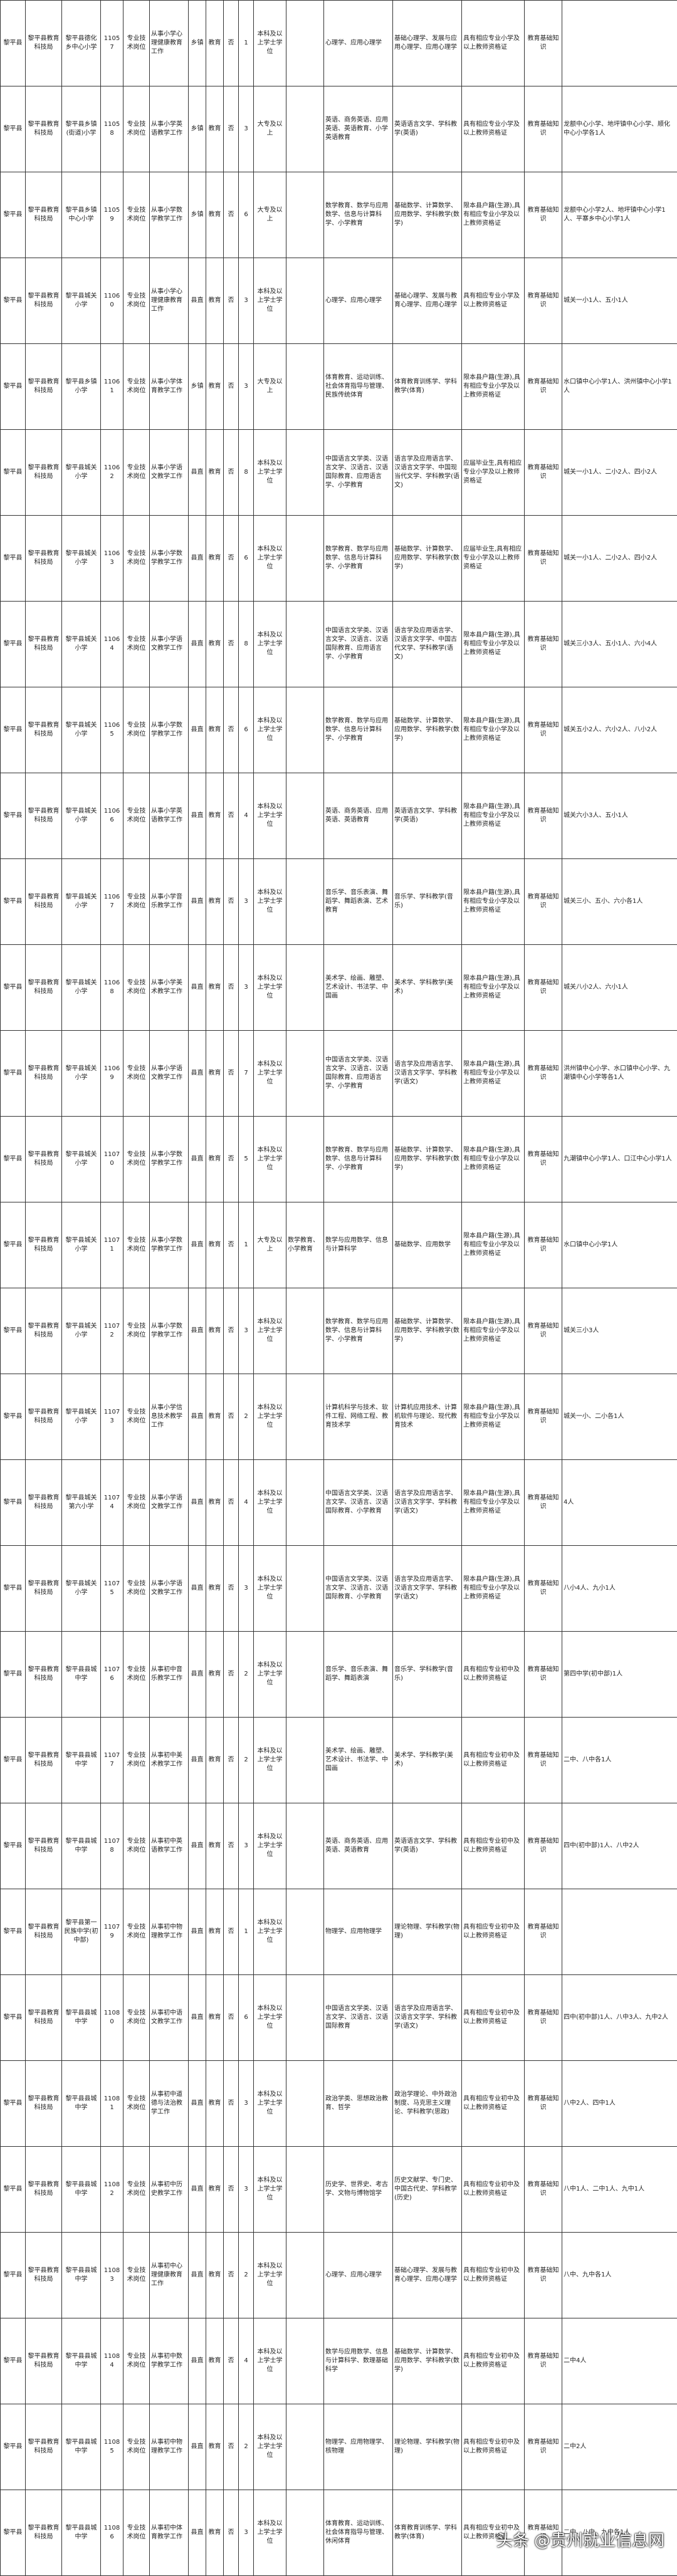 The image size is (677, 2576). Describe the element at coordinates (111, 43) in the screenshot. I see `table-cell: 11057` at that location.